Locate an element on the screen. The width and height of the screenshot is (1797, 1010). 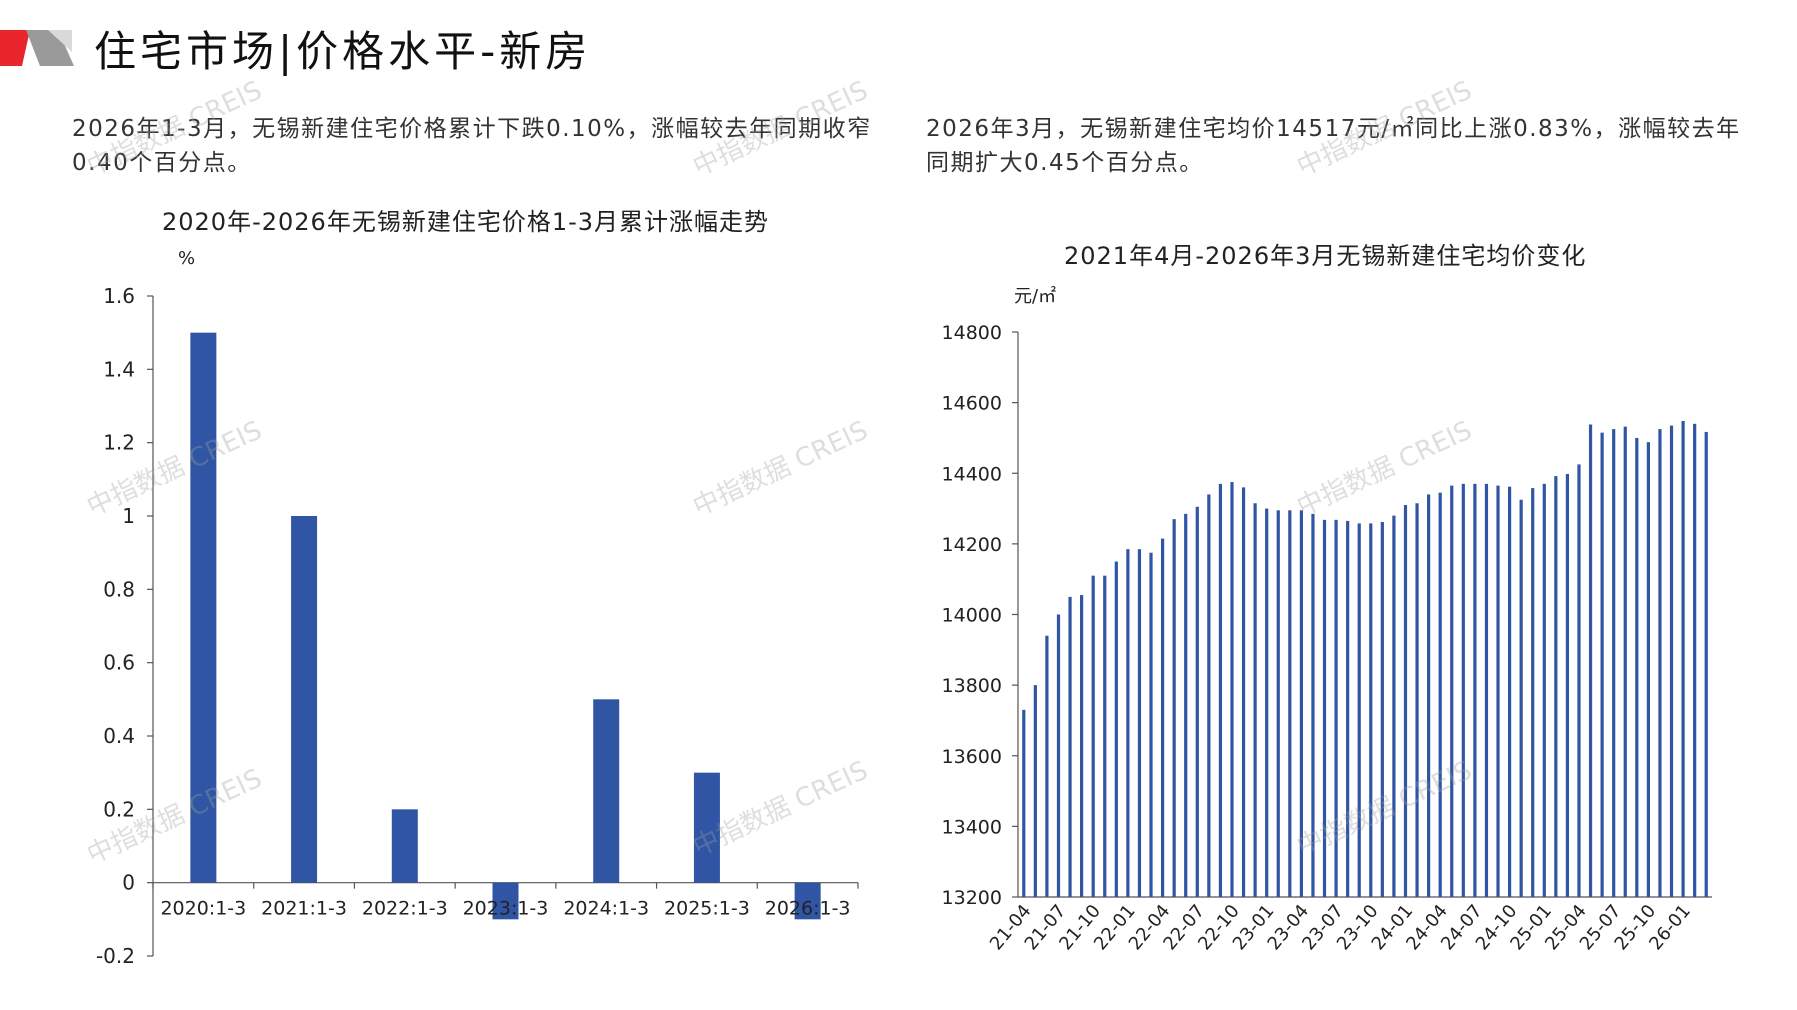
chart1-title: 2020年-2026年无锡新建住宅价格1-3月累计涨幅走势 is located at coordinates (466, 222).